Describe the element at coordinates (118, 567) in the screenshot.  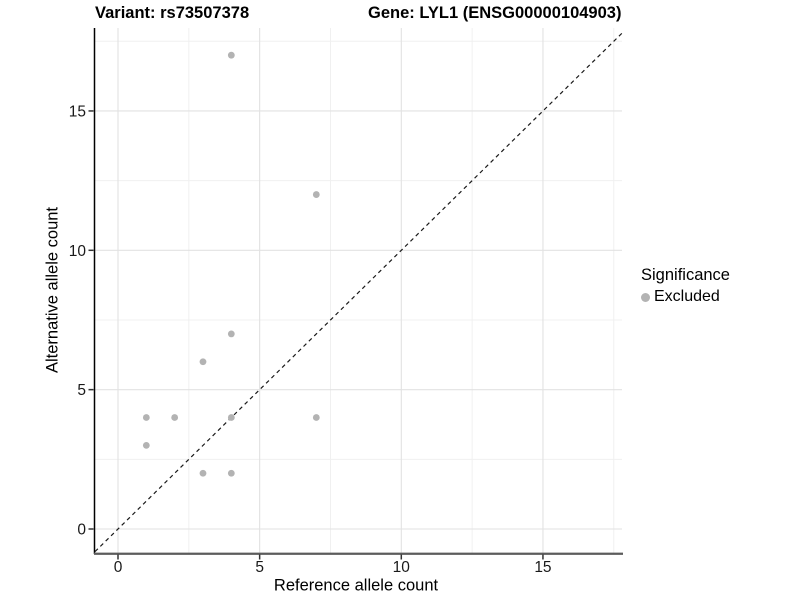
I see `x-tick-label: 0` at that location.